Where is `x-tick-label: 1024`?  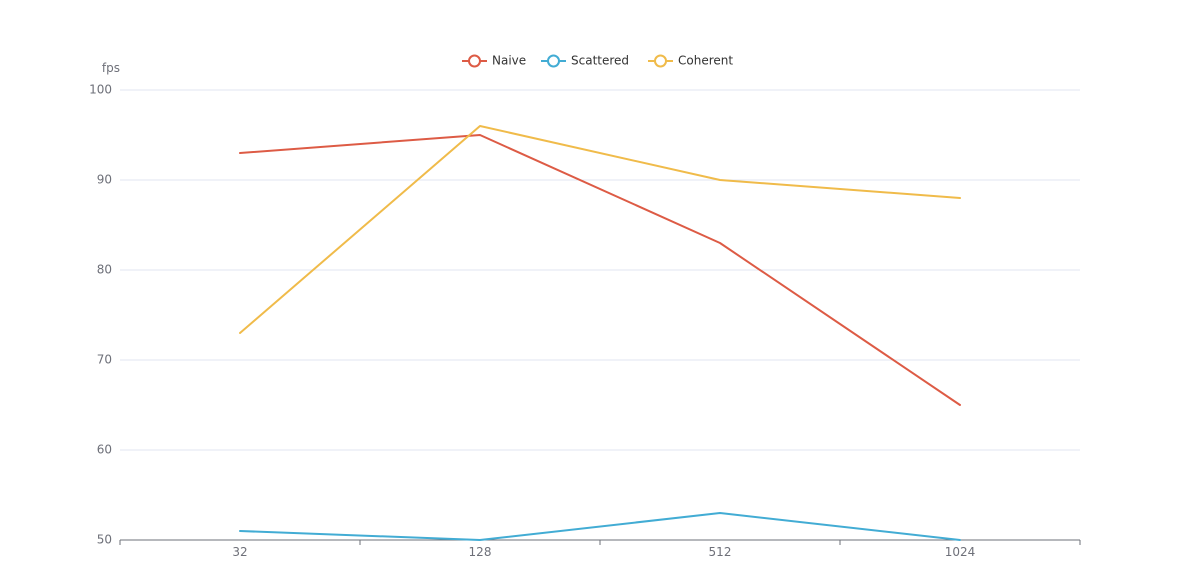
x-tick-label: 1024 is located at coordinates (960, 552).